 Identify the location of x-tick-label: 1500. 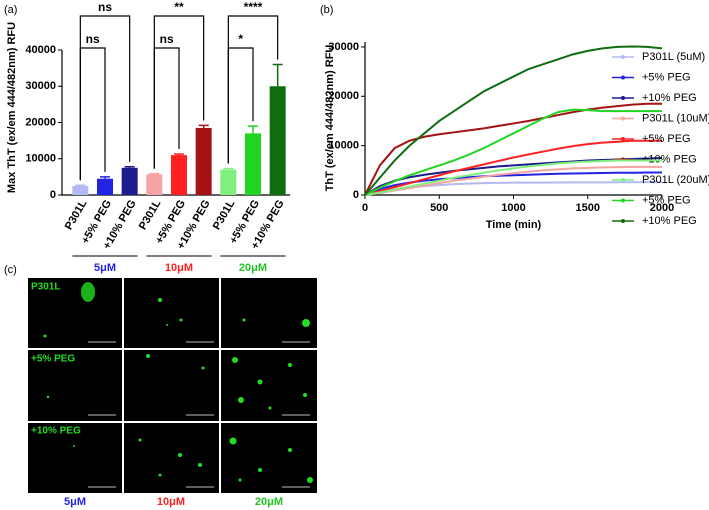
(588, 208).